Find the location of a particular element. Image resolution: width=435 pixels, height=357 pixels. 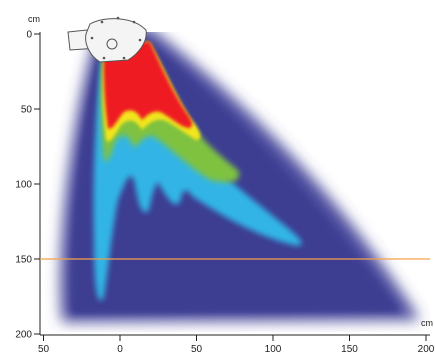

y-tick-label: 0 is located at coordinates (29, 35).